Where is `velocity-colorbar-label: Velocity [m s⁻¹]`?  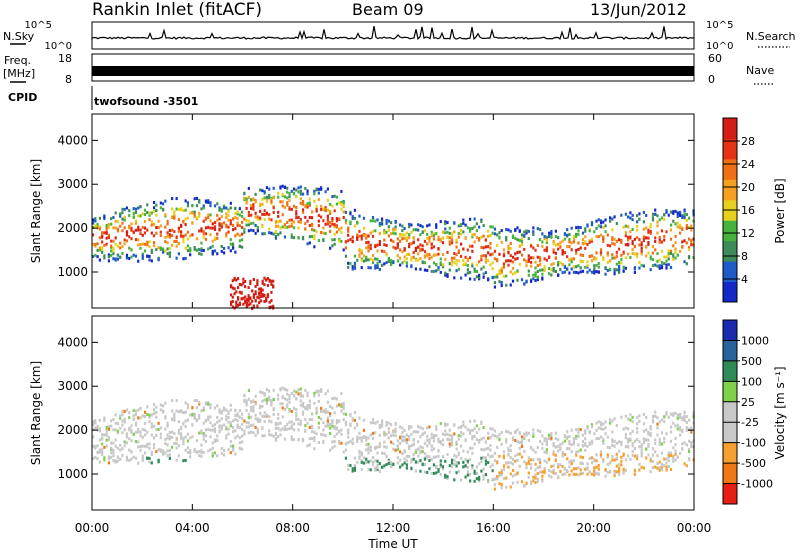
velocity-colorbar-label: Velocity [m s⁻¹] is located at coordinates (780, 412).